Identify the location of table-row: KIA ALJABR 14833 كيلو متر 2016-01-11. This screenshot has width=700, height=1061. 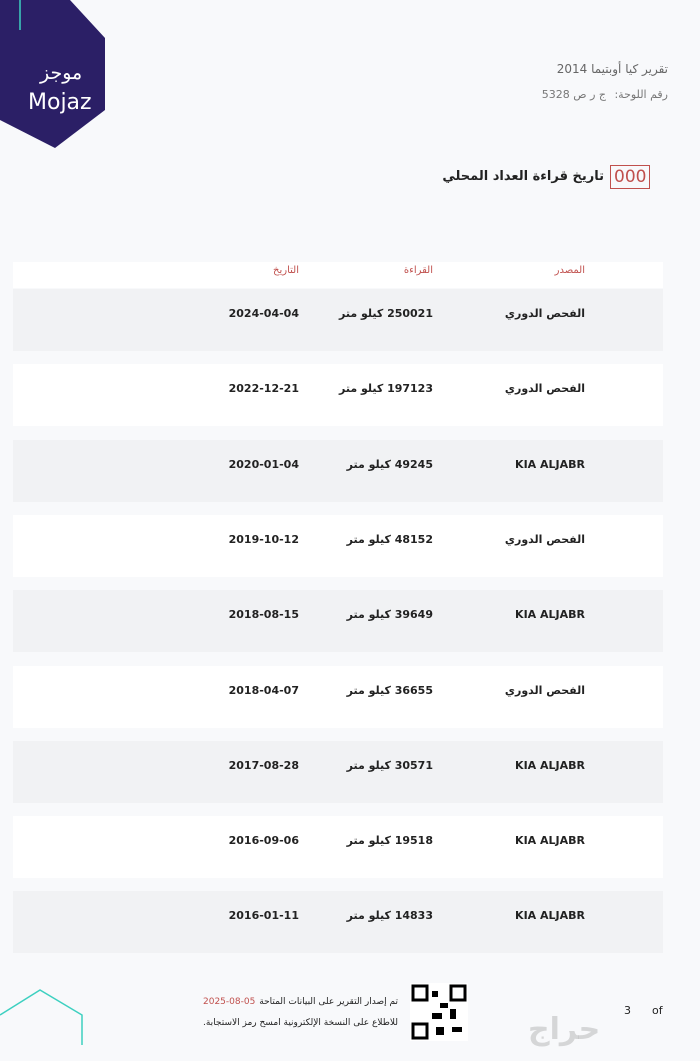
(338, 922).